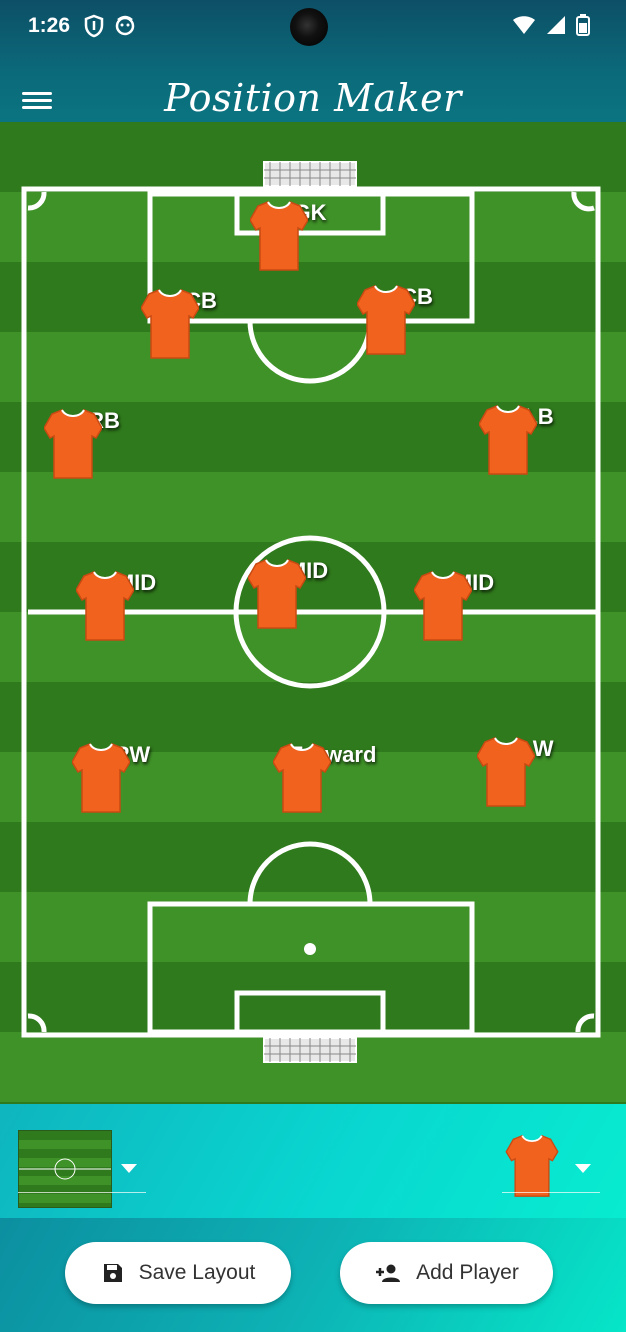  I want to click on kit-dropdown-arrow-icon, so click(583, 1168).